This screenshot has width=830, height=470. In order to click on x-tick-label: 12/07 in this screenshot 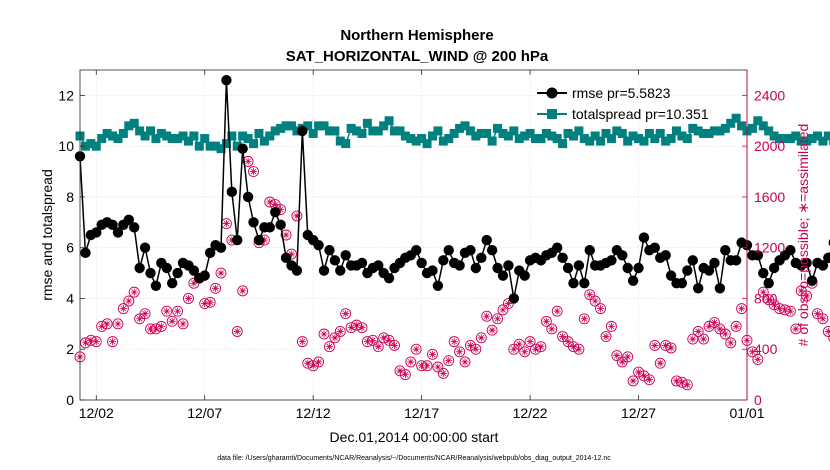, I will do `click(204, 413)`.